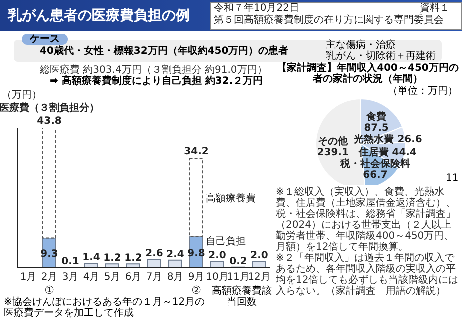 Image resolution: width=462 pixels, height=320 pixels. What do you see at coordinates (175, 277) in the screenshot?
I see `x-tick-label: 8月` at bounding box center [175, 277].